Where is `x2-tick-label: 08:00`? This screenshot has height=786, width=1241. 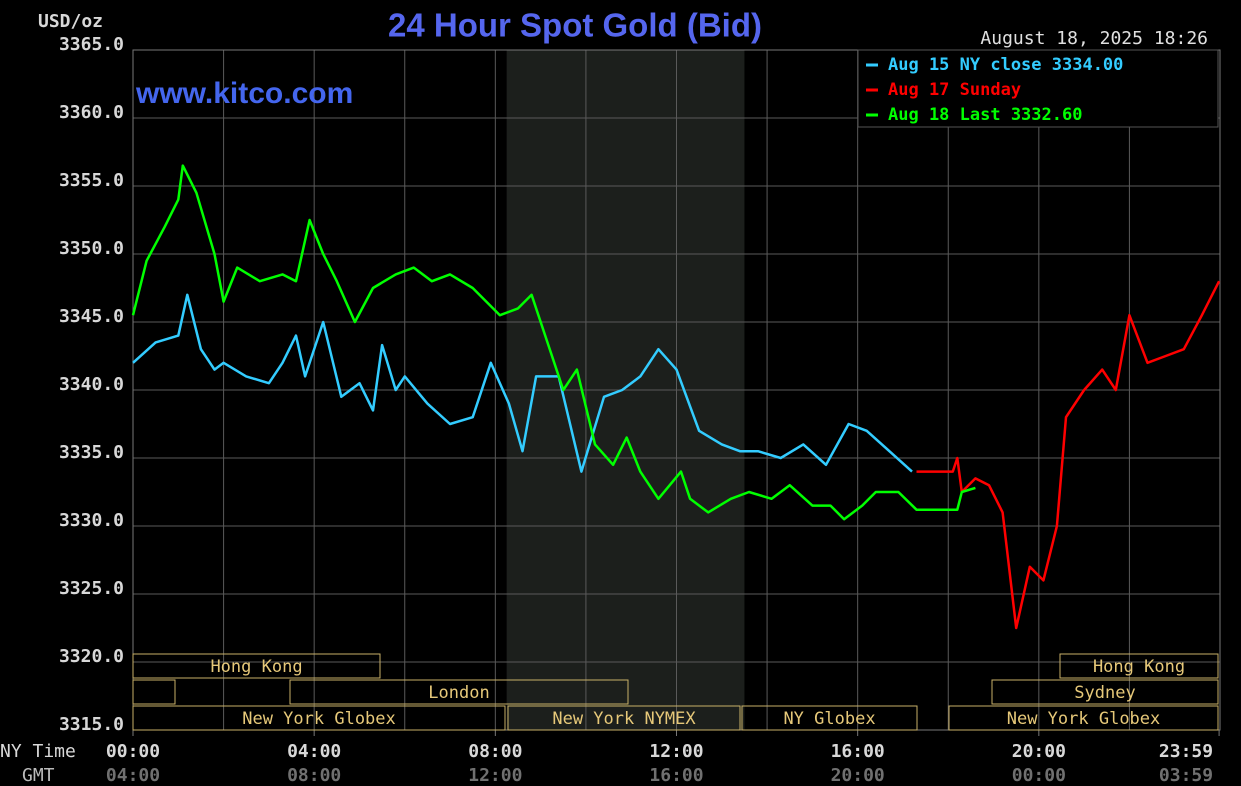 x2-tick-label: 08:00 is located at coordinates (314, 775).